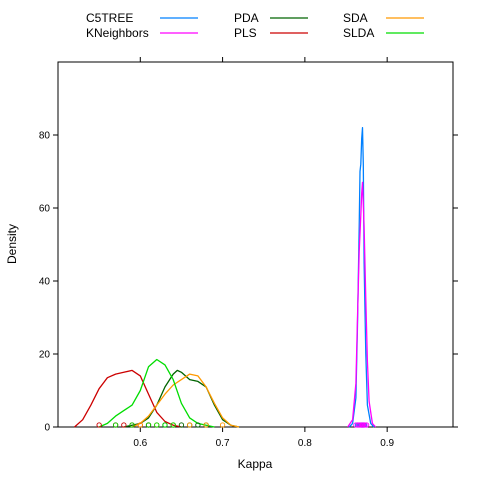 This screenshot has width=480, height=480. I want to click on legend-label-sda: SDA, so click(355, 18).